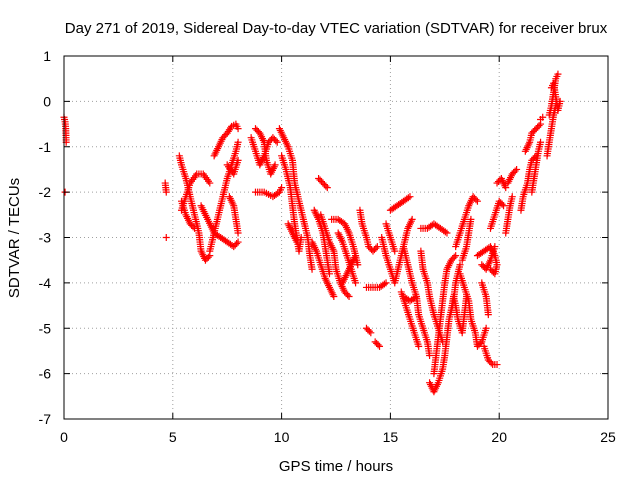 The width and height of the screenshot is (640, 480). Describe the element at coordinates (282, 437) in the screenshot. I see `x-tick-label: 10` at that location.